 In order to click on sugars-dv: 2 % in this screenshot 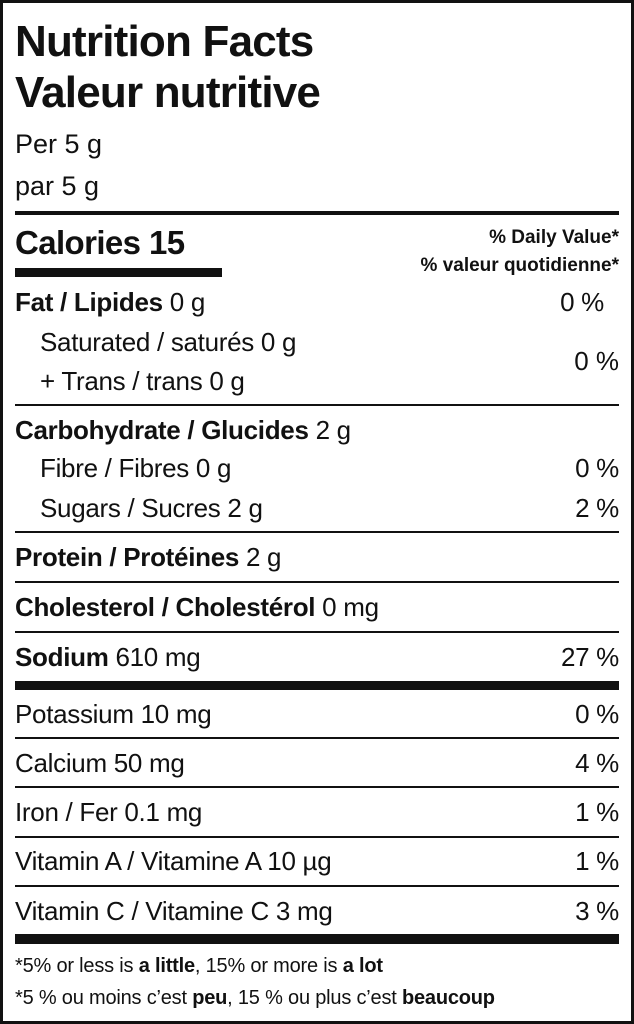, I will do `click(597, 508)`.